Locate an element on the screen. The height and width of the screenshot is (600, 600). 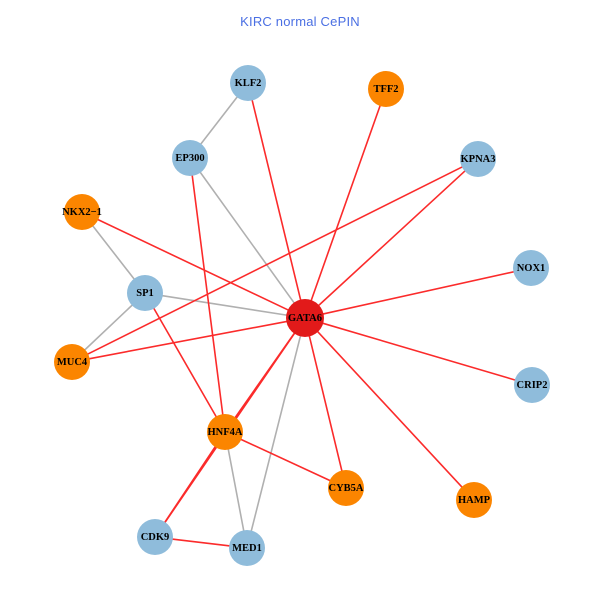
node-label: HAMP is located at coordinates (474, 500).